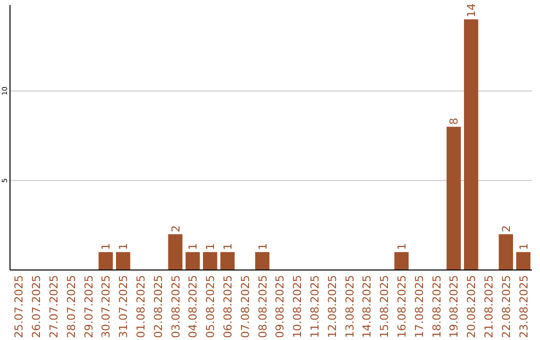 This screenshot has height=340, width=540. I want to click on x-tick-label: 04.08.2025, so click(193, 306).